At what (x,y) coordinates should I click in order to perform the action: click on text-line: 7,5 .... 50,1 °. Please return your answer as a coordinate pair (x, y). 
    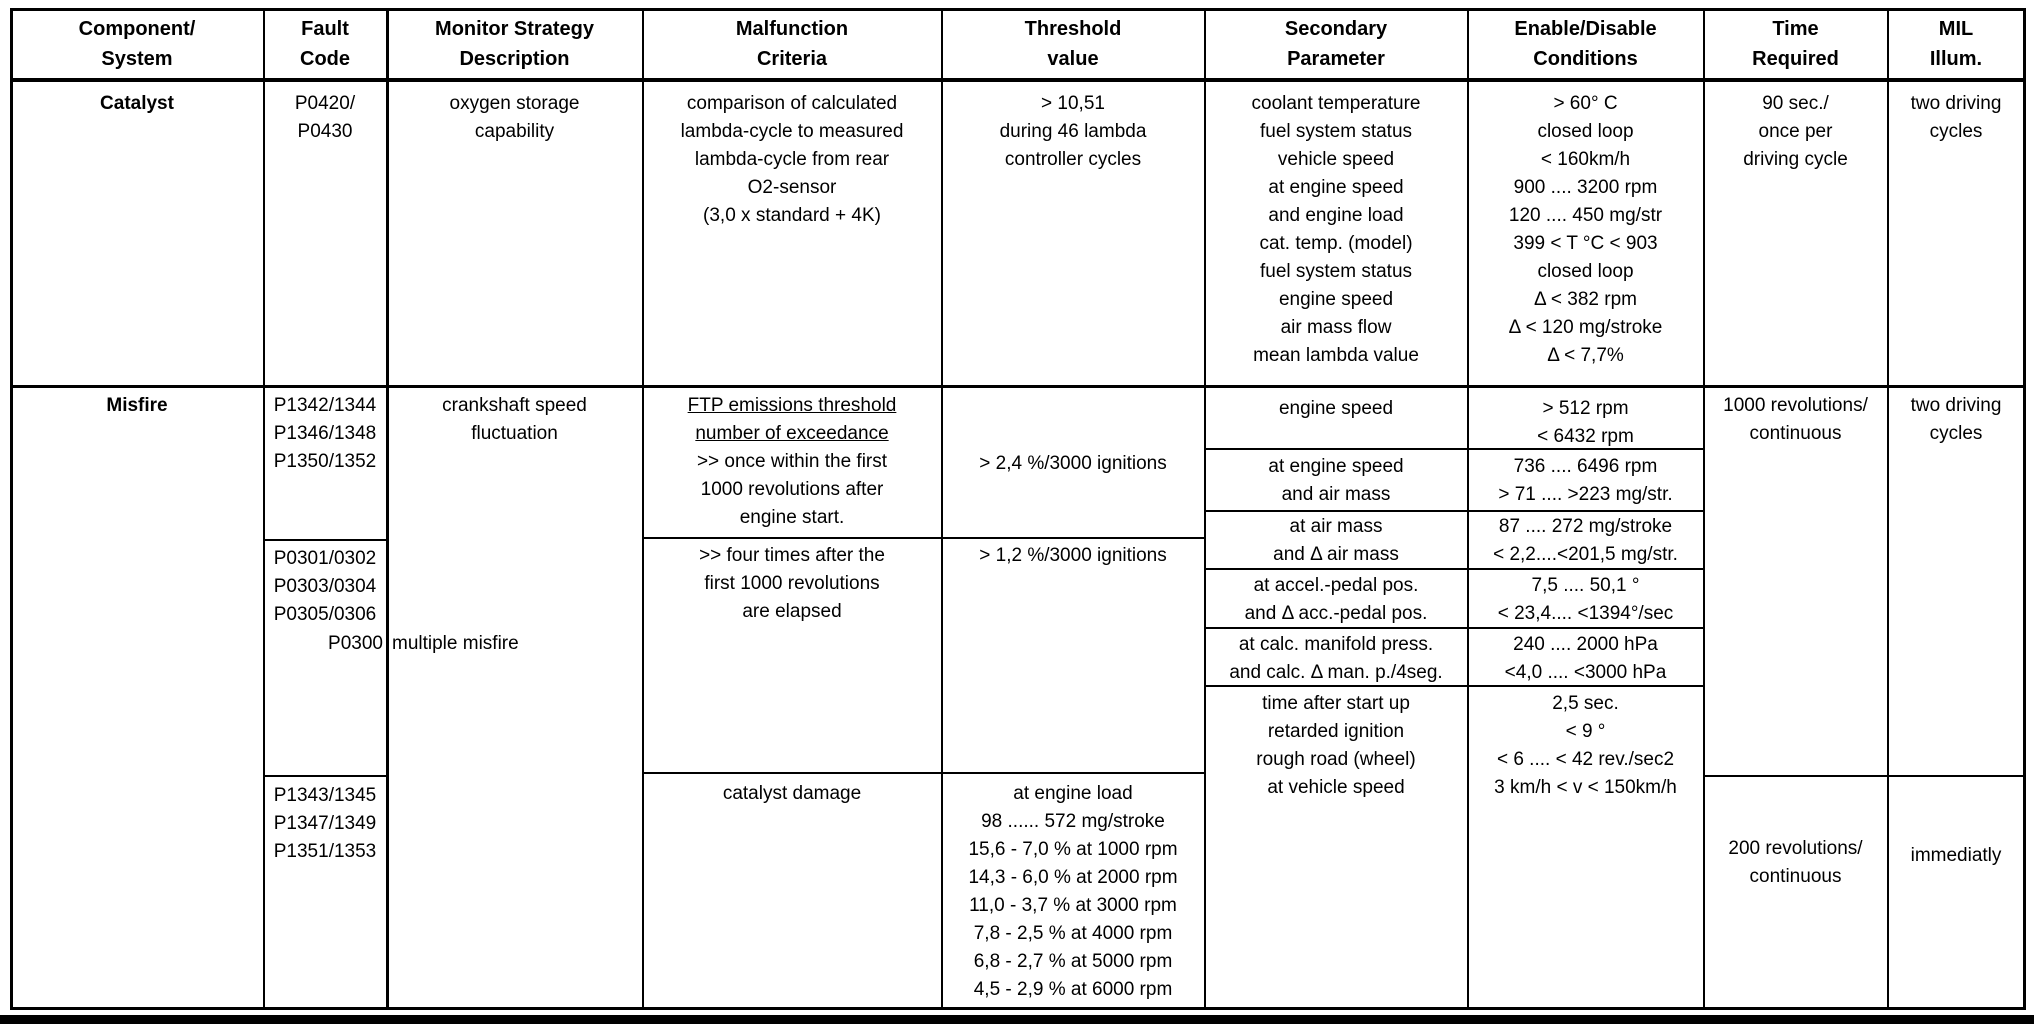
    Looking at the image, I should click on (1585, 585).